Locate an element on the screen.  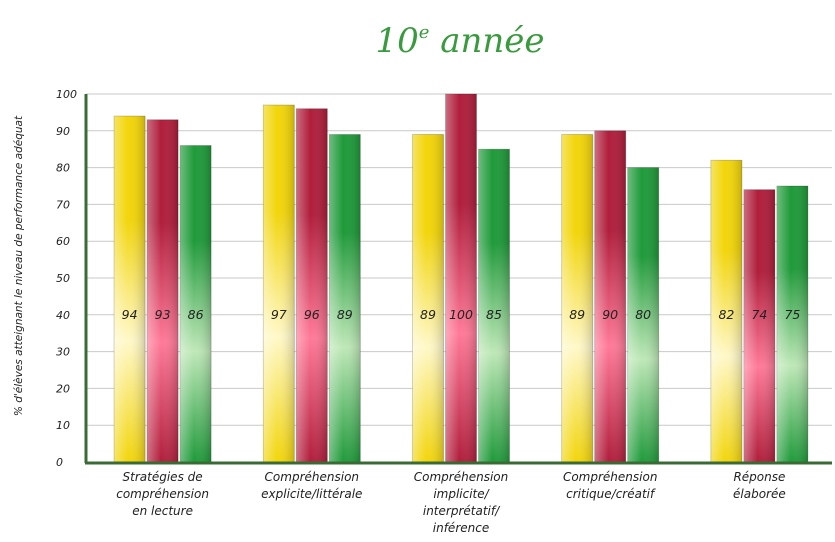
x-category-label: Réponse élaborée is located at coordinates (759, 485).